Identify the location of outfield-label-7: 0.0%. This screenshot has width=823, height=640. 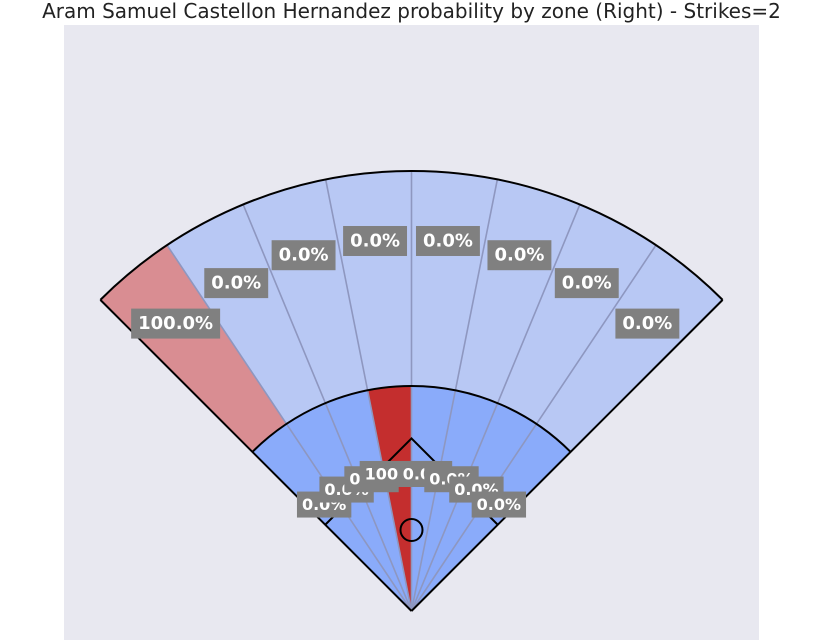
(586, 283).